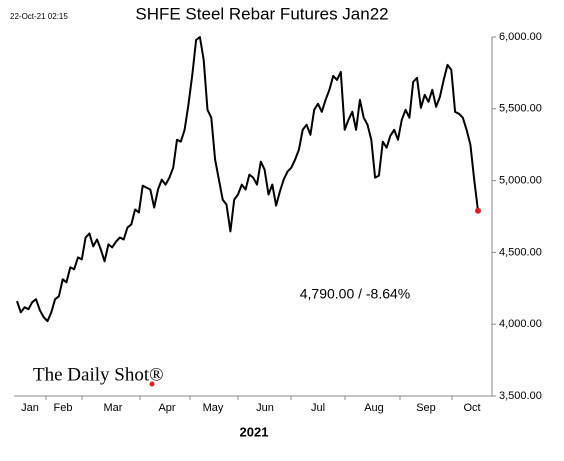  What do you see at coordinates (471, 408) in the screenshot?
I see `x-tick-label: Oct` at bounding box center [471, 408].